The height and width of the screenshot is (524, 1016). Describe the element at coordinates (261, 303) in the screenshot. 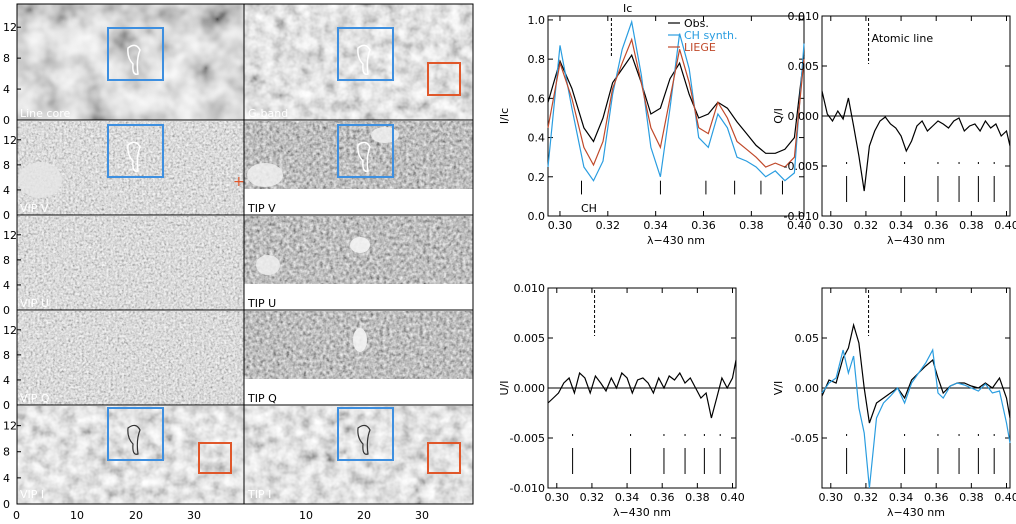

I see `label-tip-u: TIP U` at that location.